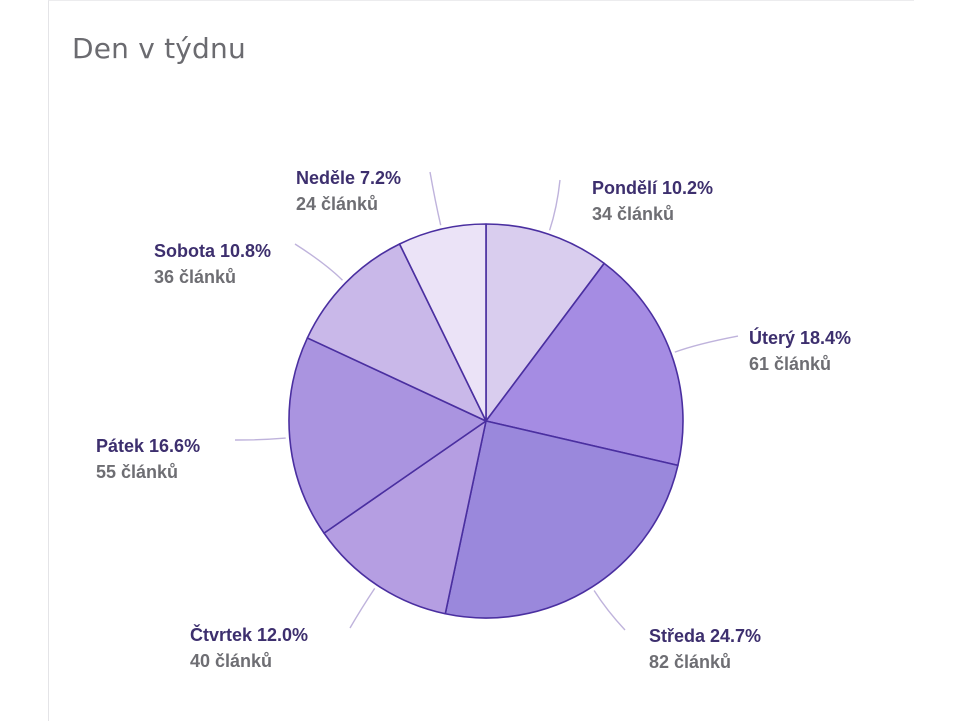 The height and width of the screenshot is (721, 960). What do you see at coordinates (405, 517) in the screenshot?
I see `pie-slice-ctvrtek` at bounding box center [405, 517].